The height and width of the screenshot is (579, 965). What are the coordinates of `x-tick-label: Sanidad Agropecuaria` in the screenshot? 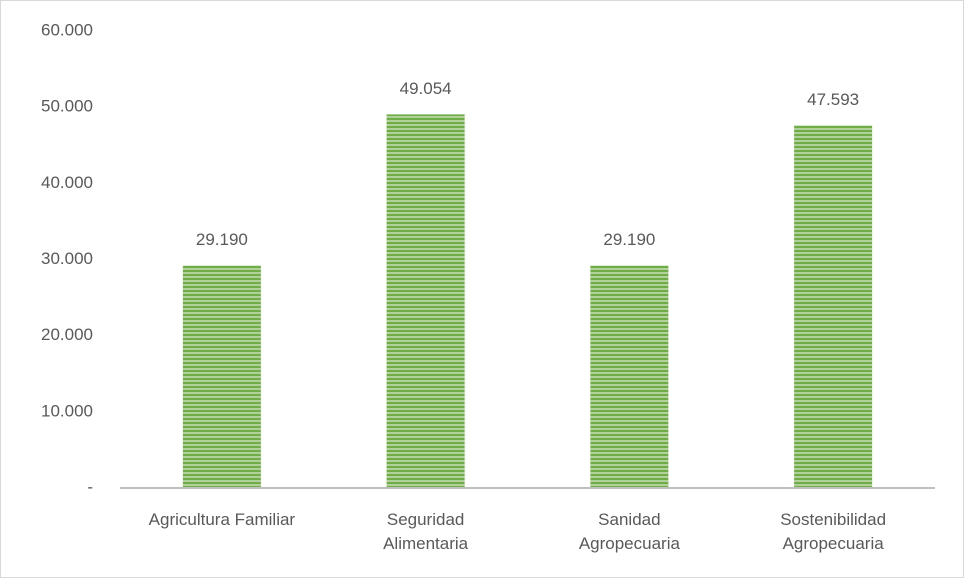 It's located at (629, 531).